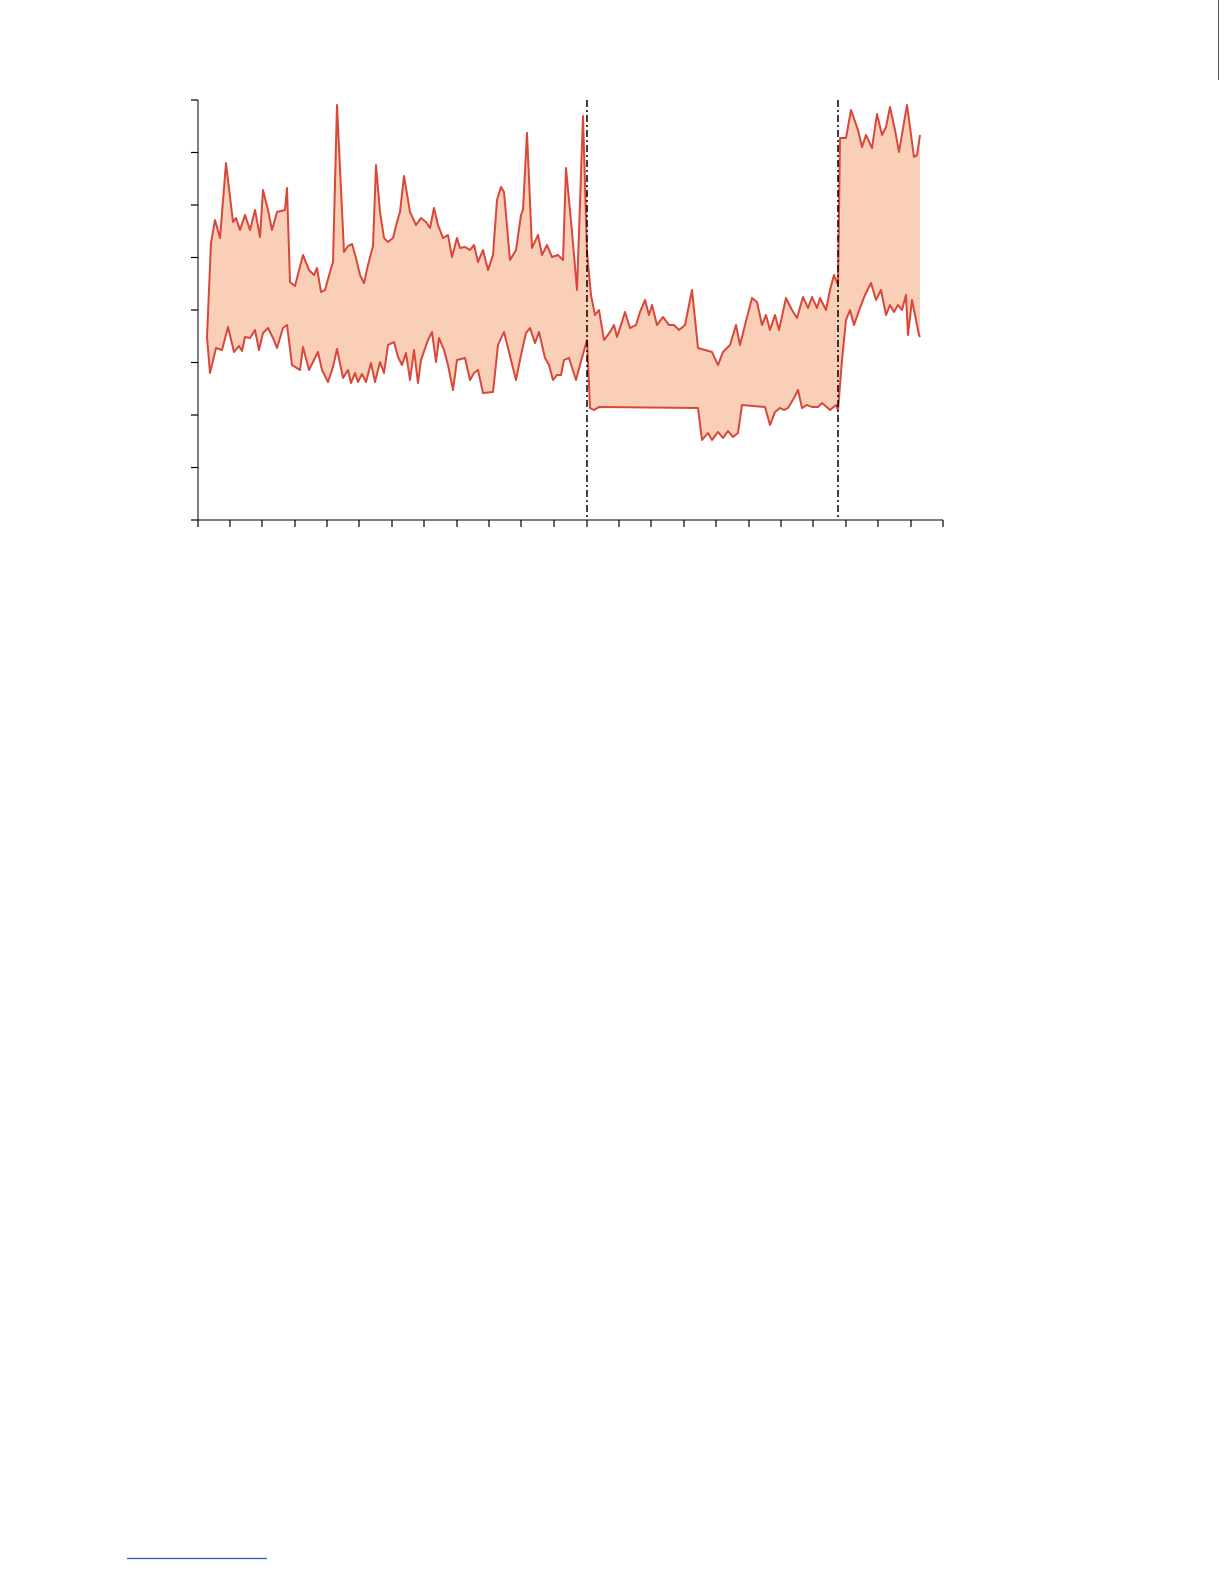 This screenshot has height=1584, width=1224. I want to click on band-fill, so click(563, 272).